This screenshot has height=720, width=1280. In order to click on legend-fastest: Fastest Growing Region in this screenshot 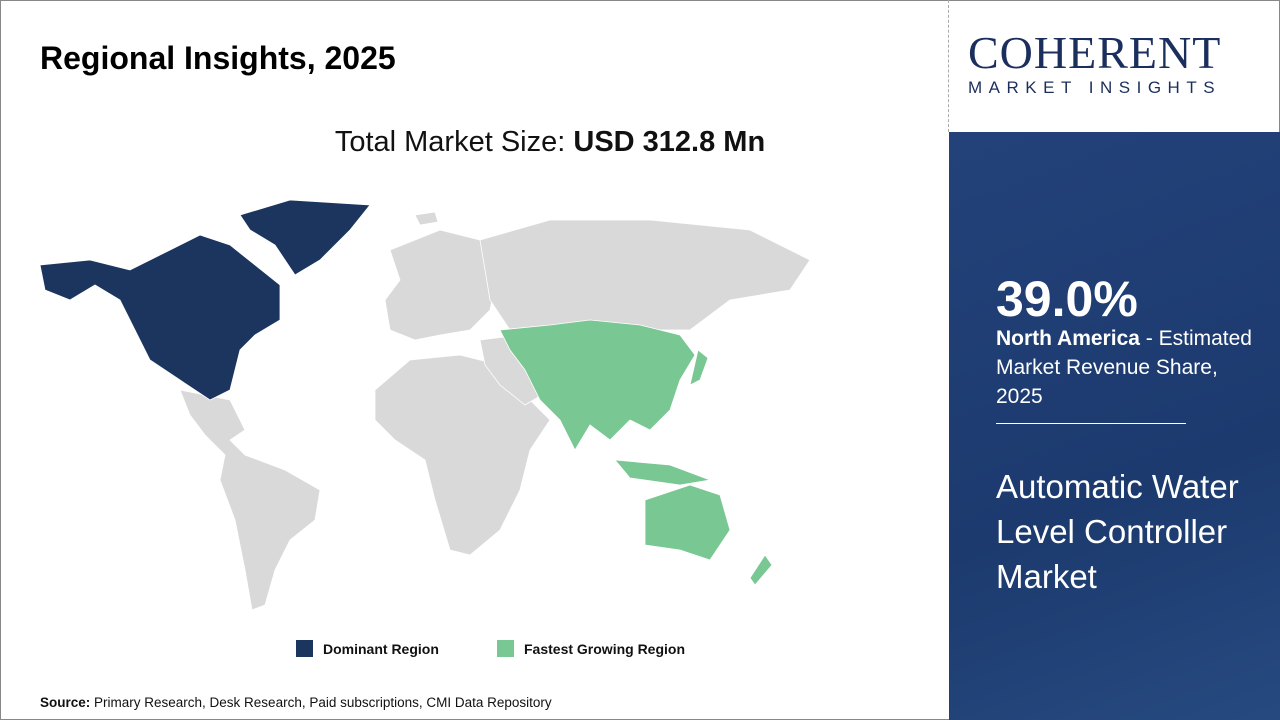, I will do `click(591, 648)`.